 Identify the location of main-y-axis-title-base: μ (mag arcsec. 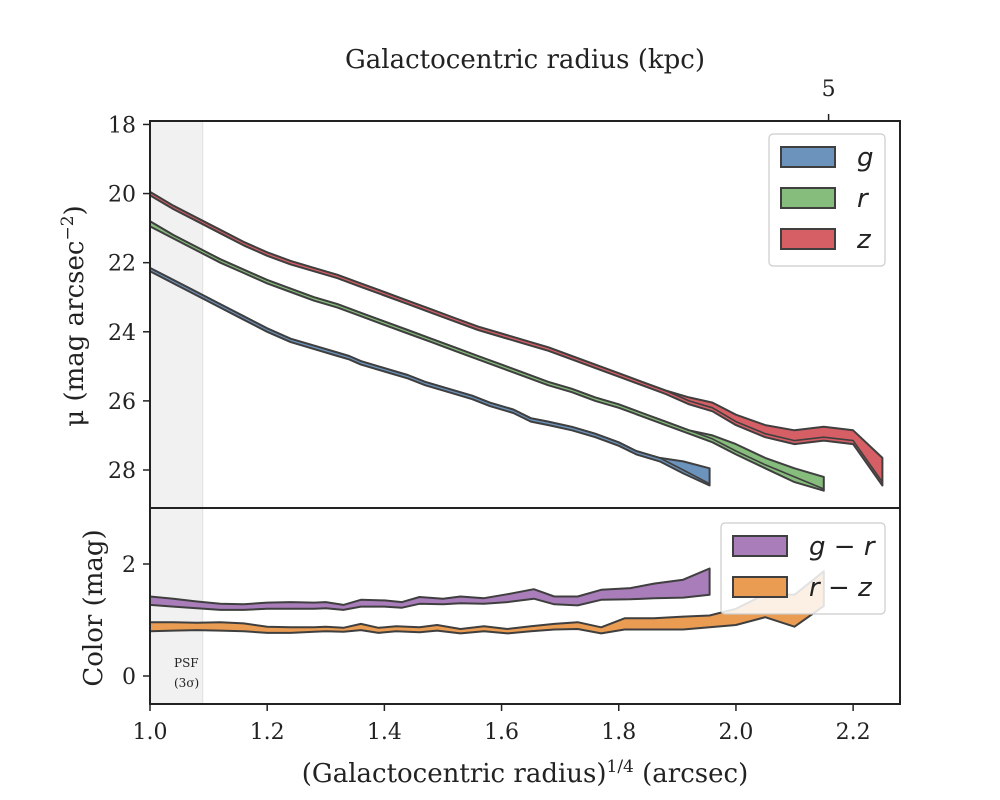
(75, 334).